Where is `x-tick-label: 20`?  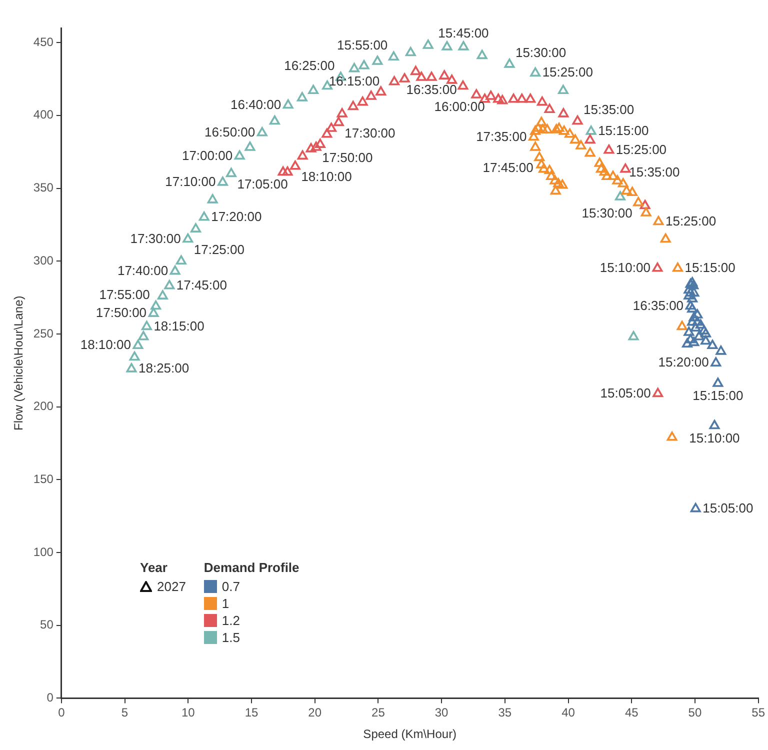 x-tick-label: 20 is located at coordinates (315, 713).